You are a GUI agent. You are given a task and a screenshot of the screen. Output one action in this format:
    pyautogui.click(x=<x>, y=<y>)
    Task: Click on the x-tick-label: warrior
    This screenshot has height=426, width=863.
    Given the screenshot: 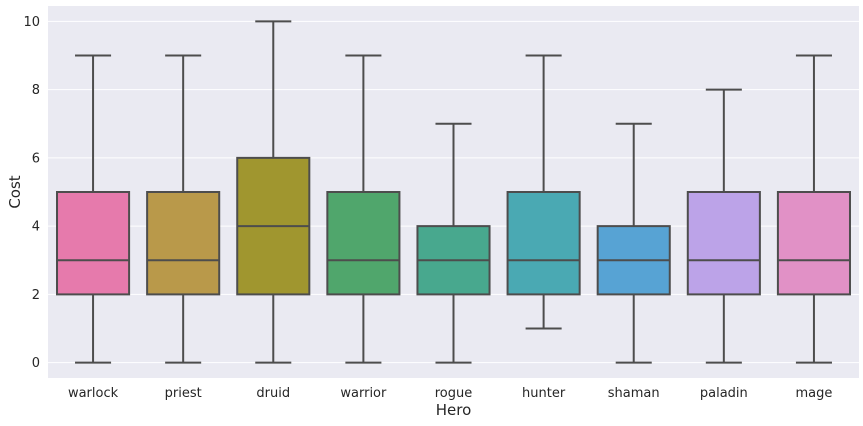 What is the action you would take?
    pyautogui.click(x=363, y=393)
    